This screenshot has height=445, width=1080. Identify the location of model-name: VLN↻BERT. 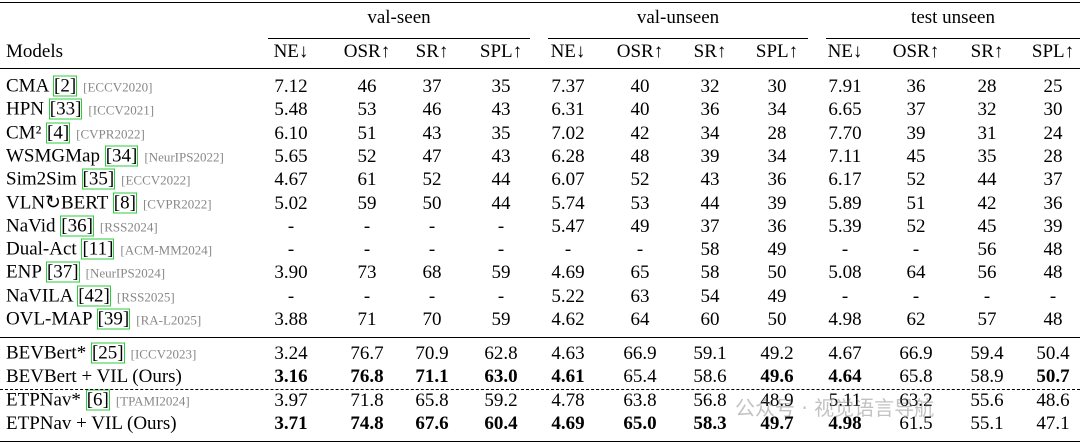
(57, 202).